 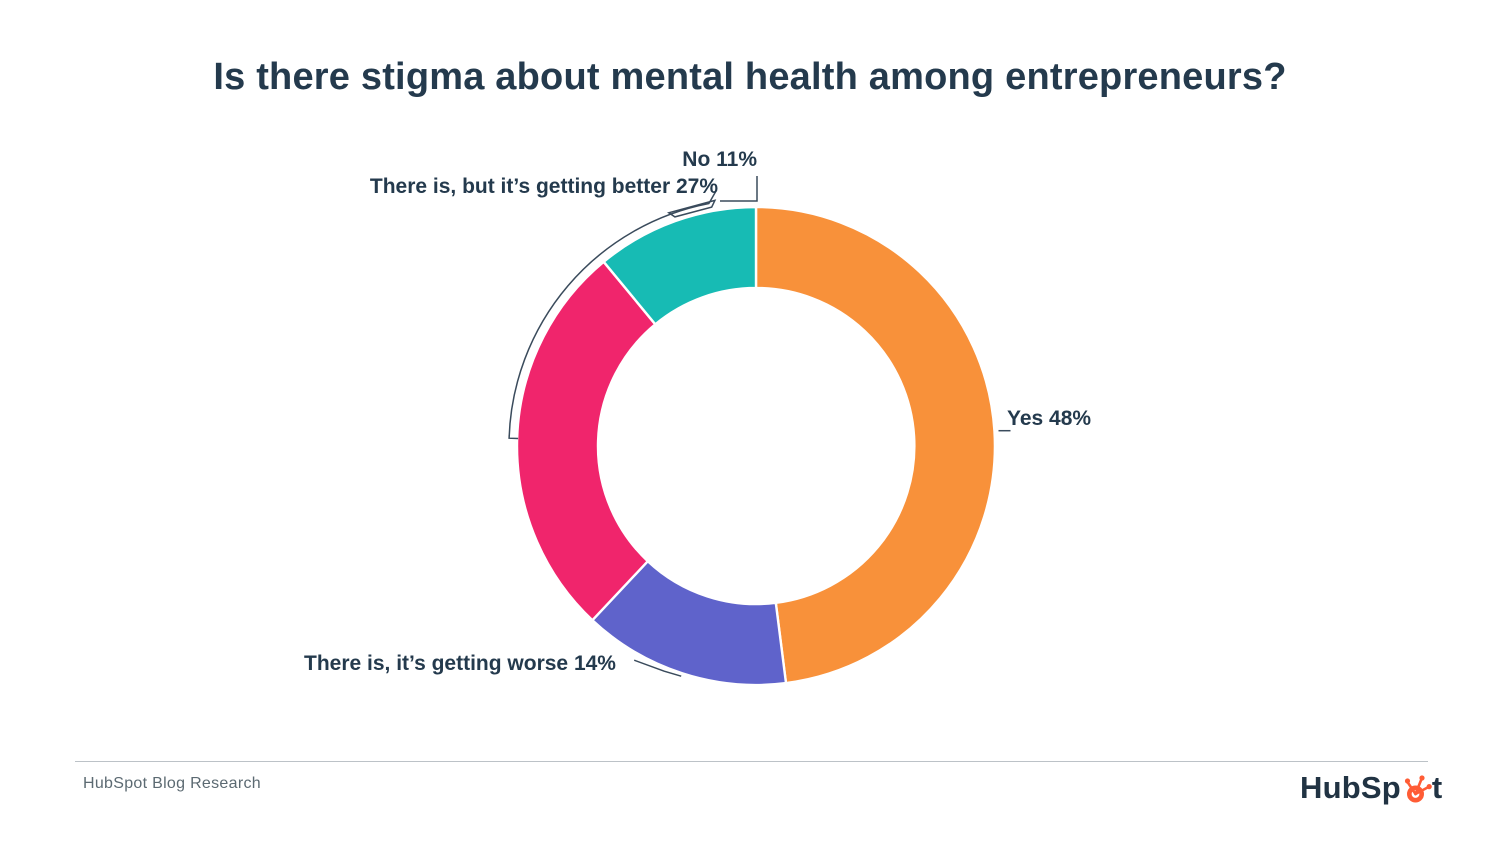 I want to click on donut-segment-no, so click(x=680, y=265).